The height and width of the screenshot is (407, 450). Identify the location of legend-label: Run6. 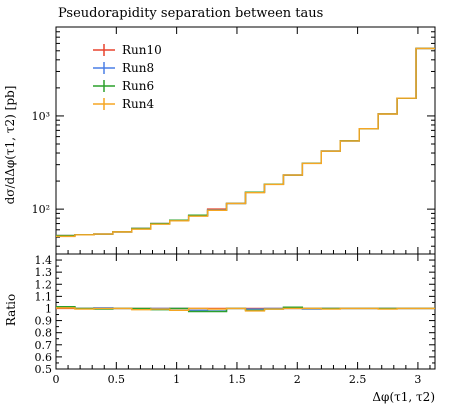
(138, 86).